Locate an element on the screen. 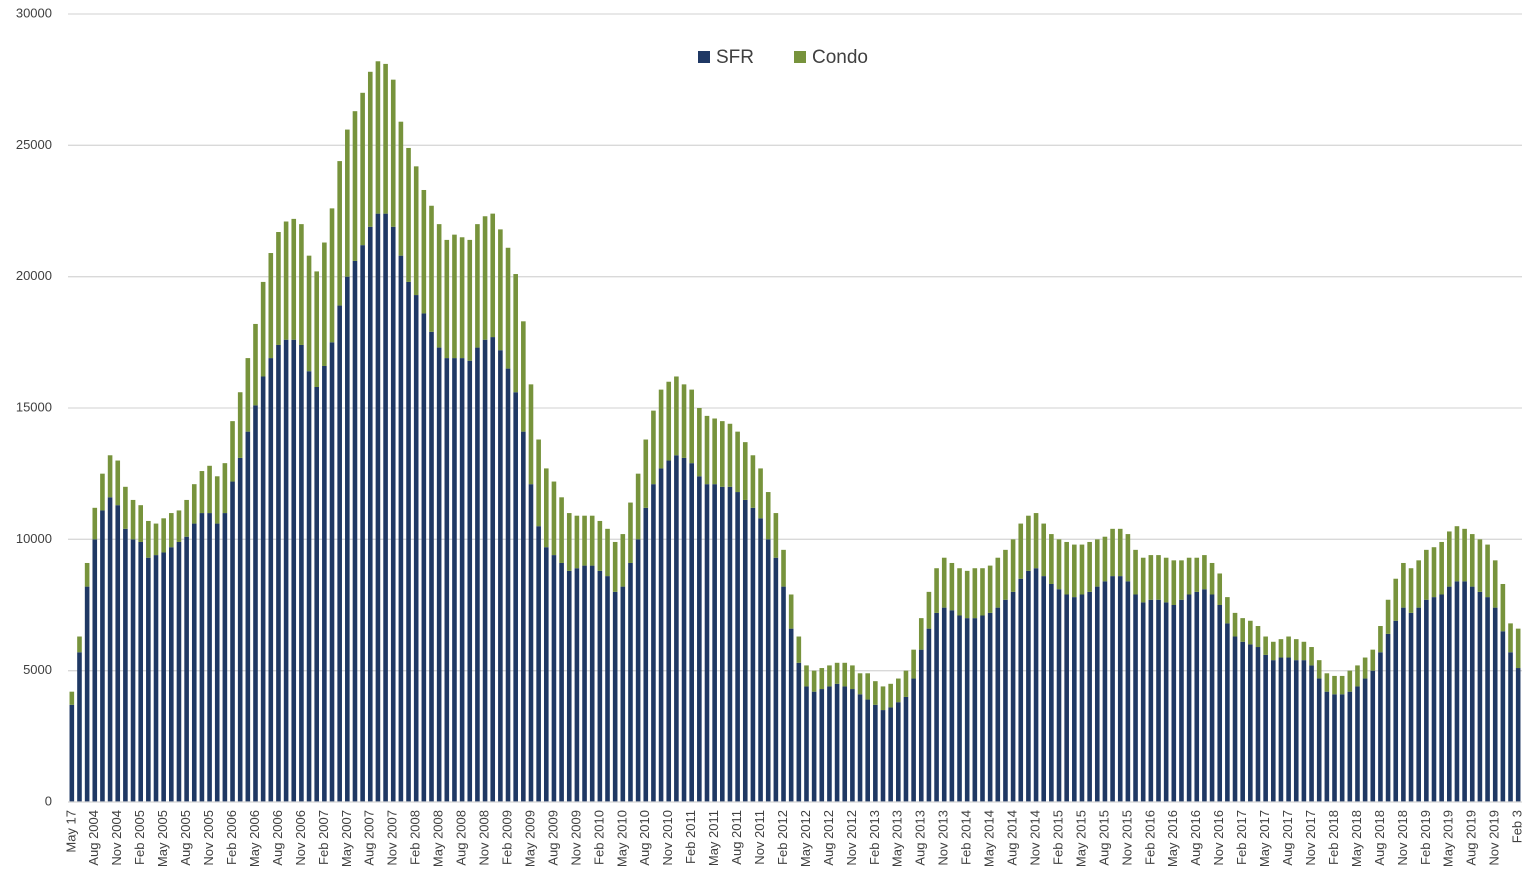 The image size is (1534, 878). x-tick-label: Nov 2013 is located at coordinates (943, 838).